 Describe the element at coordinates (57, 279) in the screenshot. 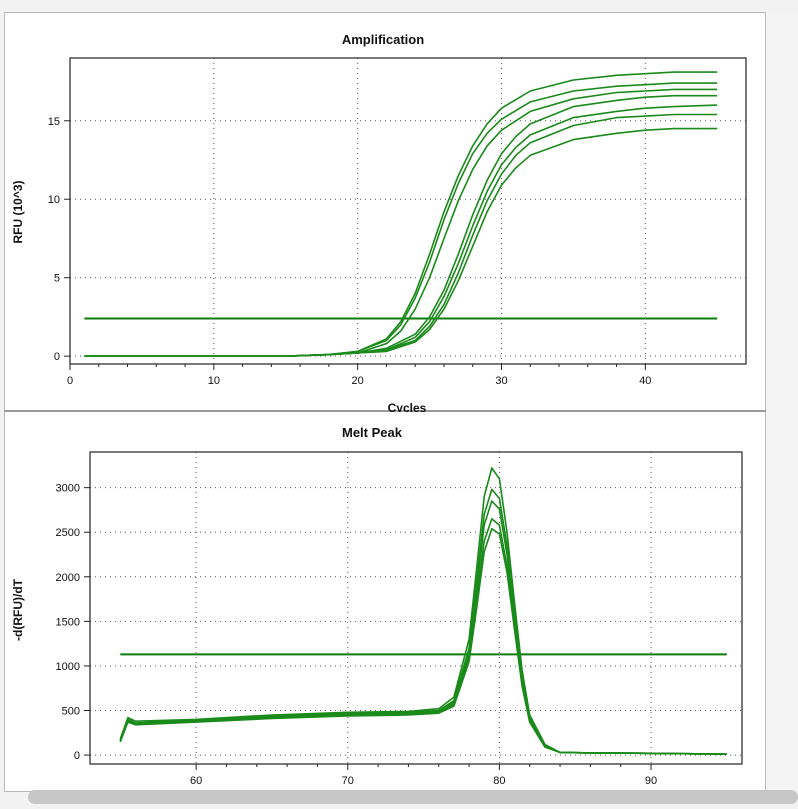

I see `y-tick-label: 5` at that location.